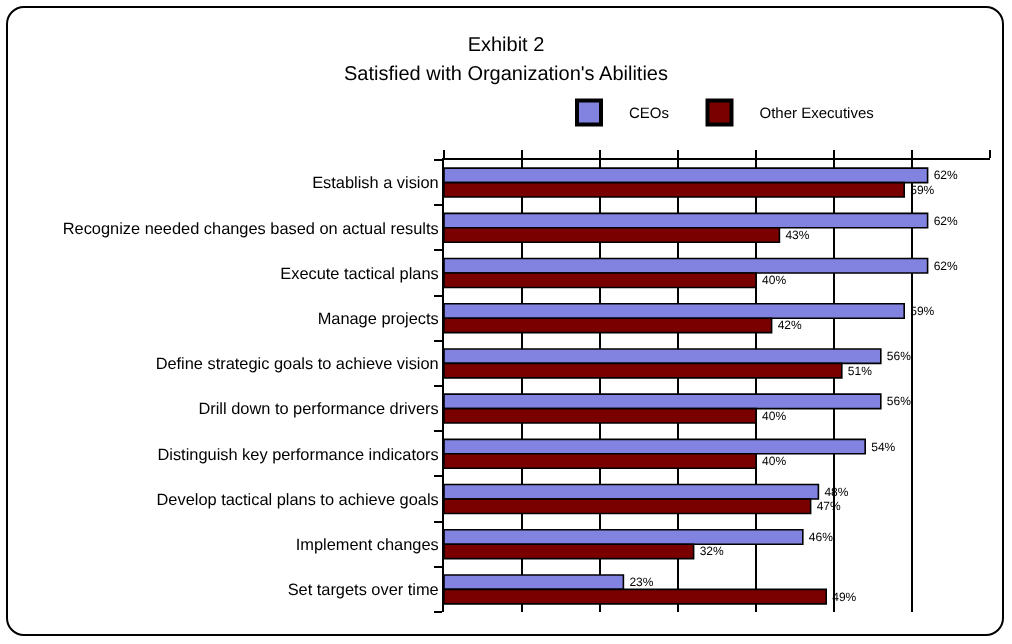 This screenshot has height=644, width=1012. Describe the element at coordinates (318, 409) in the screenshot. I see `y-tick-label: Drill down to performance drivers` at that location.